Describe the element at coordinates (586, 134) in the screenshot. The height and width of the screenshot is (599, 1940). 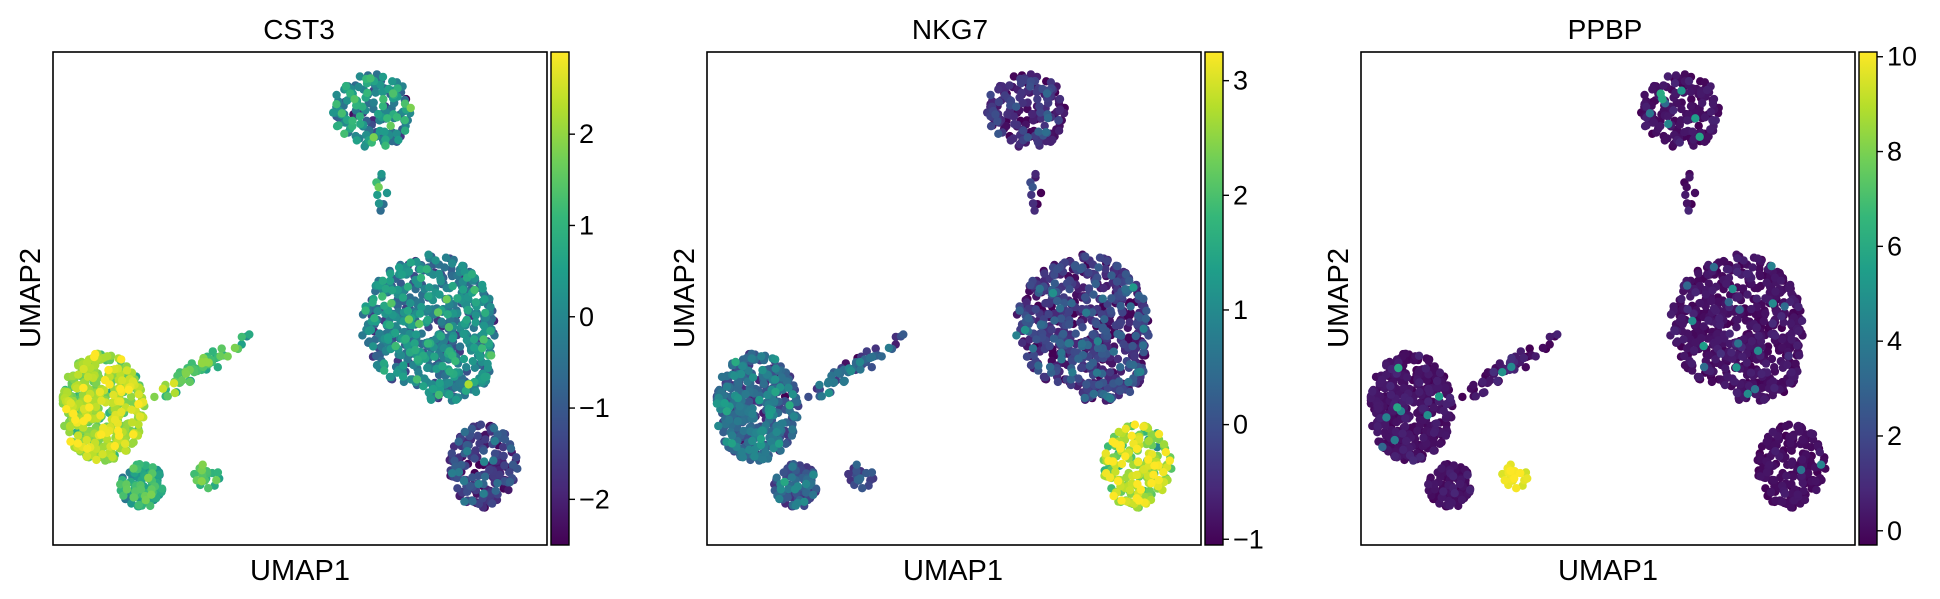
I see `colorbar-tick-label: 2` at that location.